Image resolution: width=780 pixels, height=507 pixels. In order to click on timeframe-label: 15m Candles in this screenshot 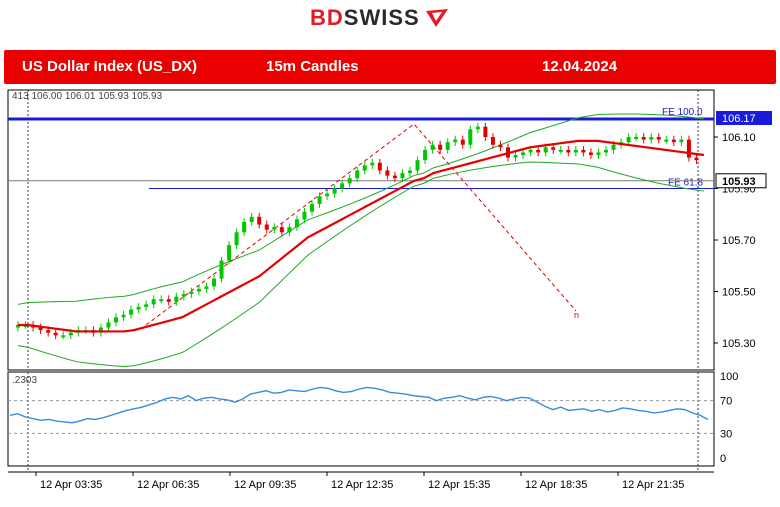, I will do `click(312, 66)`.